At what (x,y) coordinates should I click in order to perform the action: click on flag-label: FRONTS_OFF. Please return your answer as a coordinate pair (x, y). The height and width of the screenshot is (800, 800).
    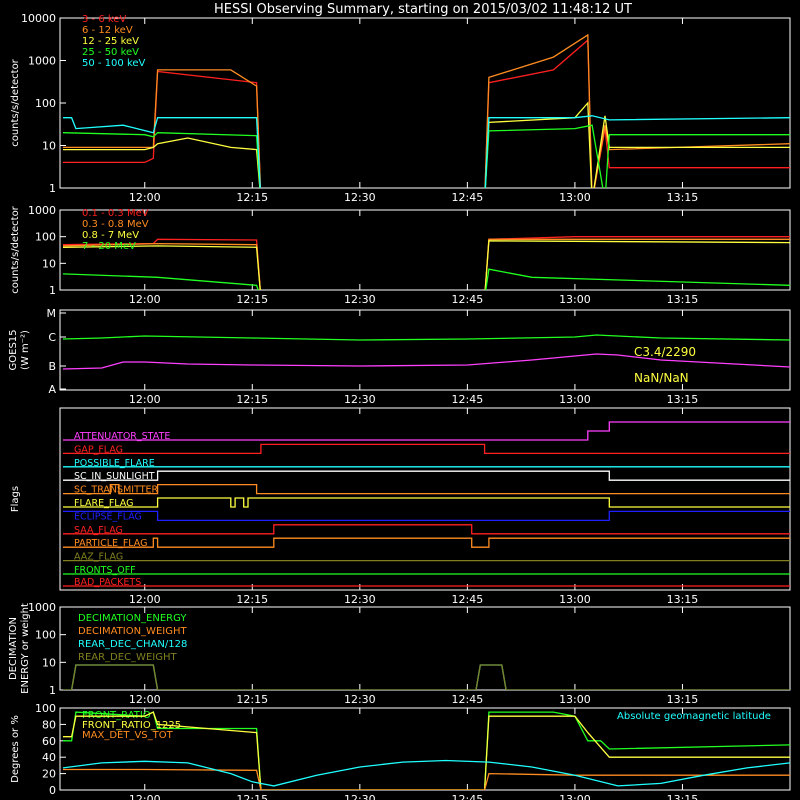
    Looking at the image, I should click on (105, 570).